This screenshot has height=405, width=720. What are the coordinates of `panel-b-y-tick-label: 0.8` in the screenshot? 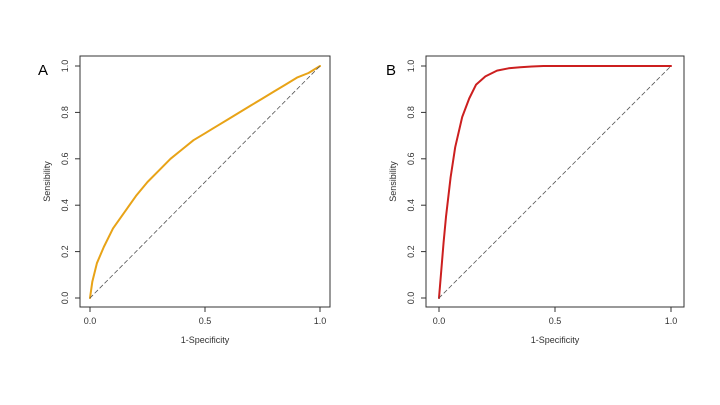 It's located at (411, 112).